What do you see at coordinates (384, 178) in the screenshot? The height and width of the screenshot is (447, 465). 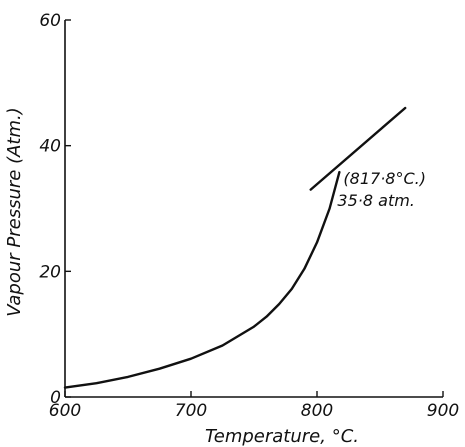 I see `annotation-temperature: (817·8°C.)` at bounding box center [384, 178].